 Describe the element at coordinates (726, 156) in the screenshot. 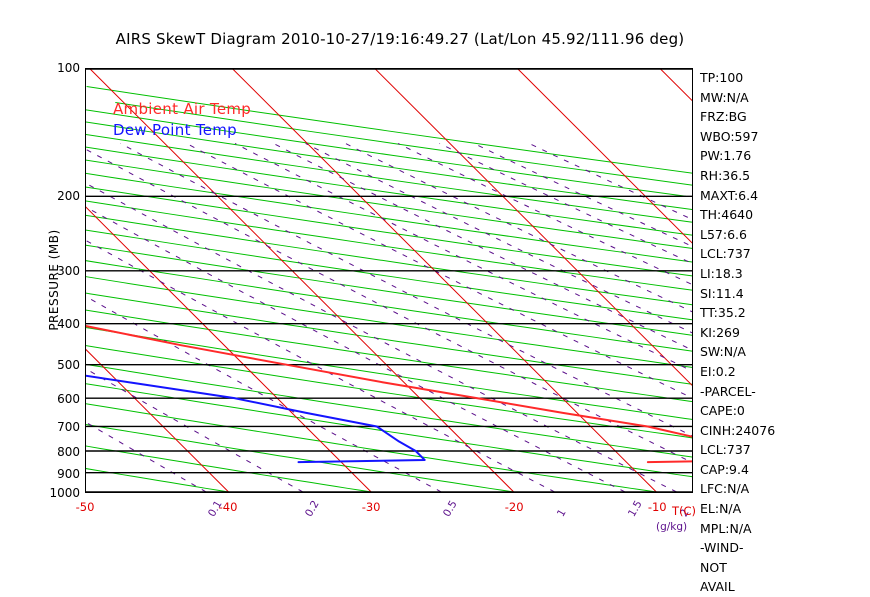

I see `sounding-index-row: PW:1.76` at that location.